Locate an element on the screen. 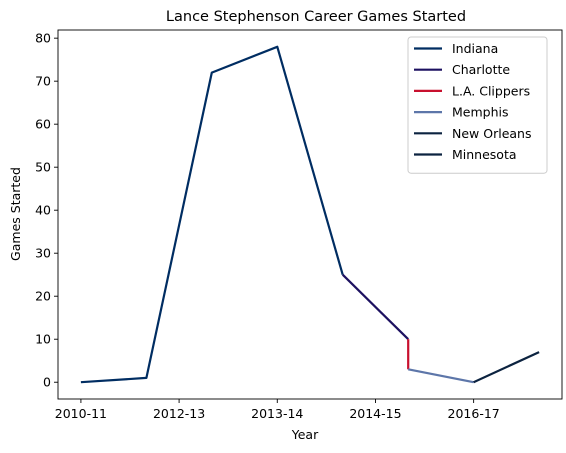 The image size is (566, 453). y-axis: 0 10 20 30 40 50 60 70 80 is located at coordinates (46, 210).